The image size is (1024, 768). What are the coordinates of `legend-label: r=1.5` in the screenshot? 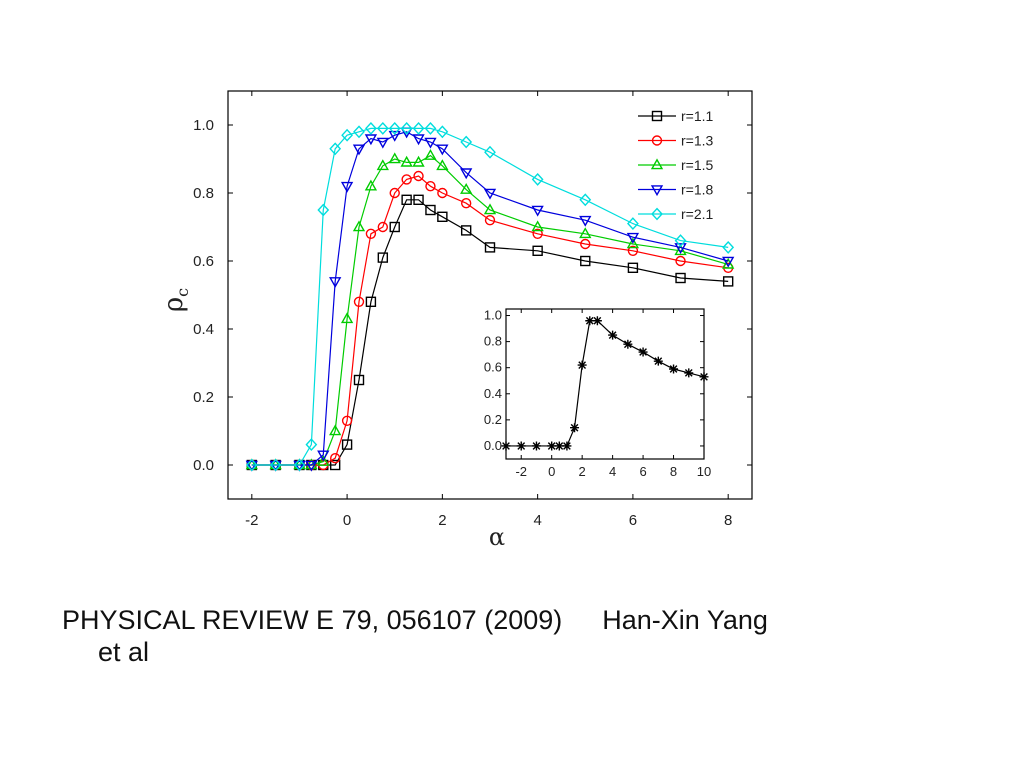 It's located at (697, 165).